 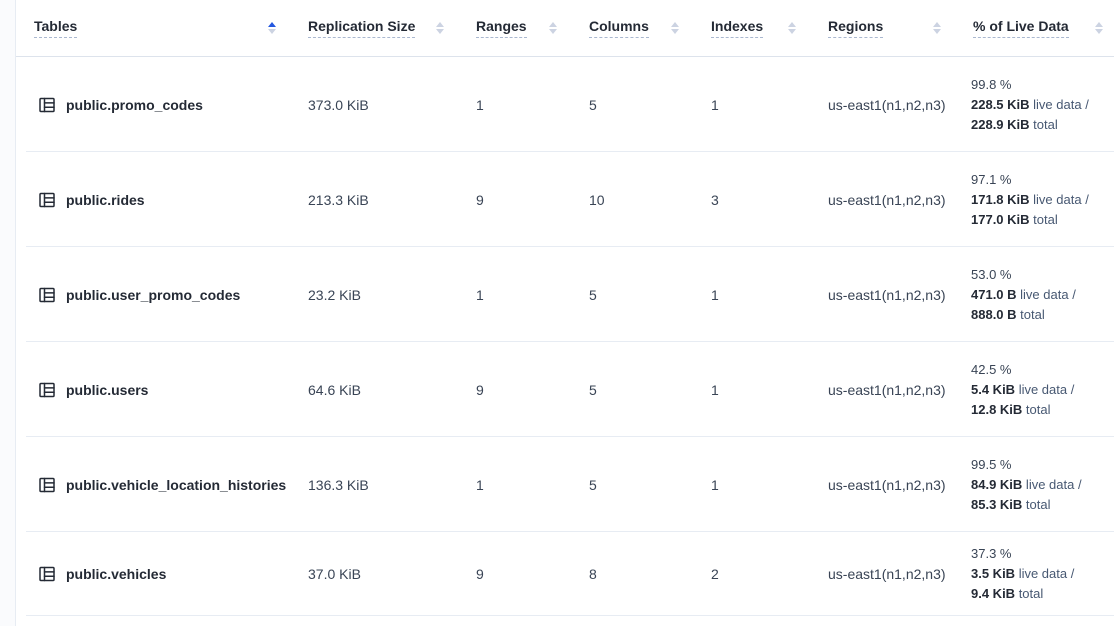 What do you see at coordinates (991, 84) in the screenshot?
I see `live-data-percent: 99.8 %` at bounding box center [991, 84].